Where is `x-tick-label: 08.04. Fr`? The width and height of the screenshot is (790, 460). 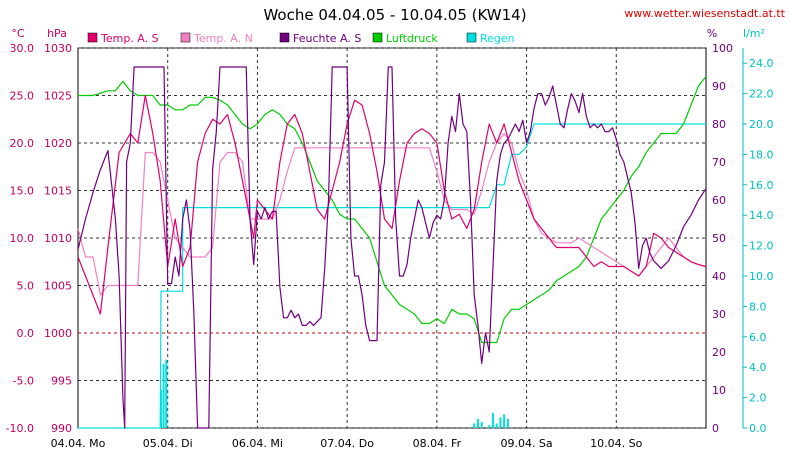
x-tick-label: 08.04. Fr is located at coordinates (437, 443).